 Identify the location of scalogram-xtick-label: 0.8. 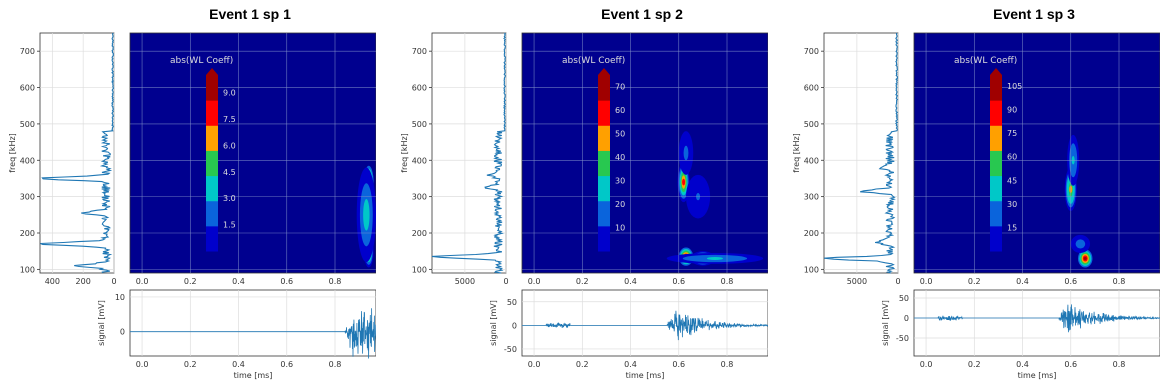
(727, 281).